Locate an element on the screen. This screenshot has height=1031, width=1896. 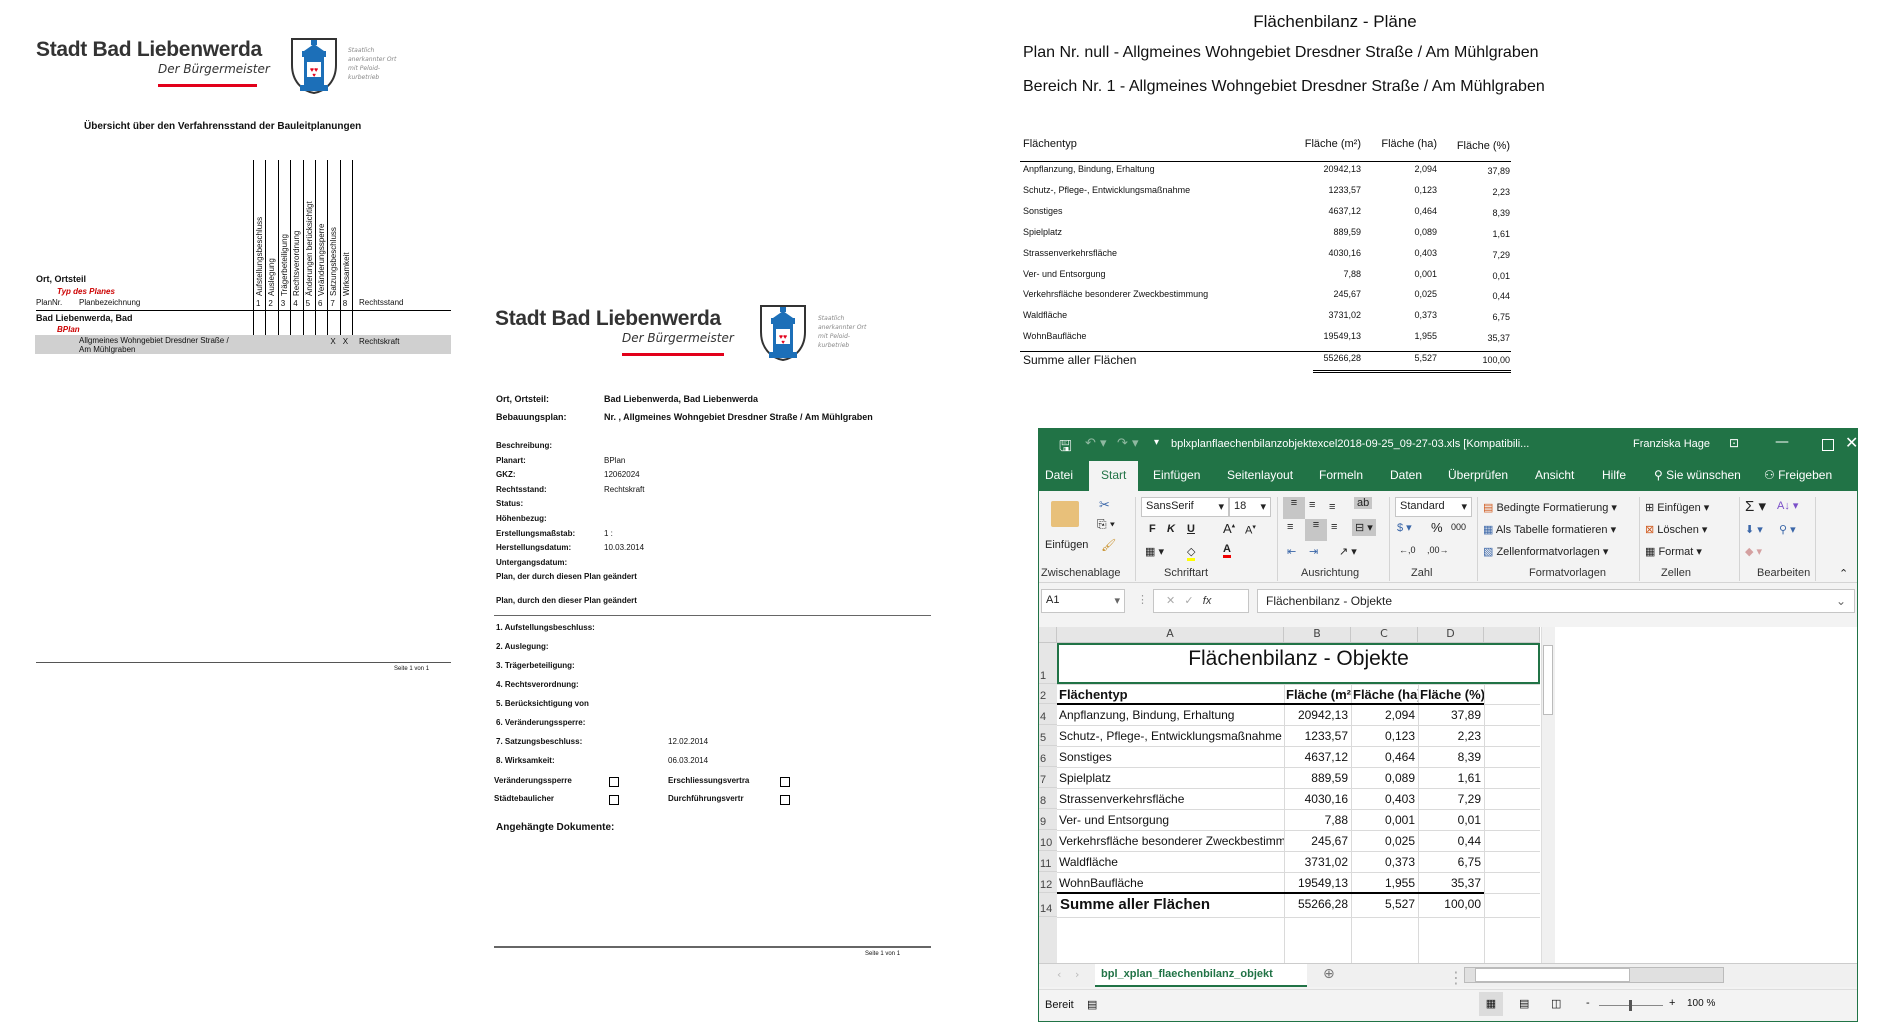
sheet-cell: 1233,57 is located at coordinates (1326, 736).